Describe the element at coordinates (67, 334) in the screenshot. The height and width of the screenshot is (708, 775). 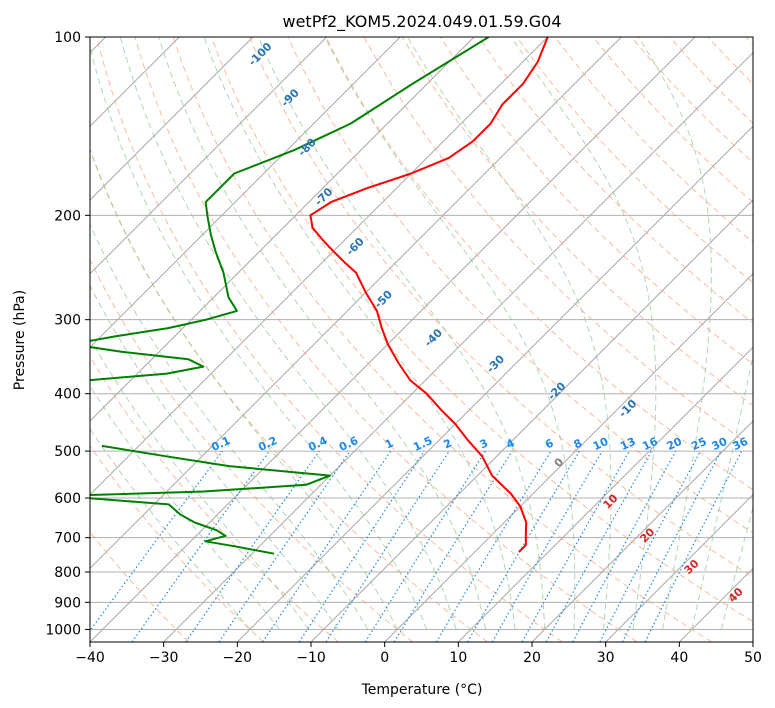
I see `y-axis-ticks: 100 200 300 400 500 600 700 800 900 1000` at that location.